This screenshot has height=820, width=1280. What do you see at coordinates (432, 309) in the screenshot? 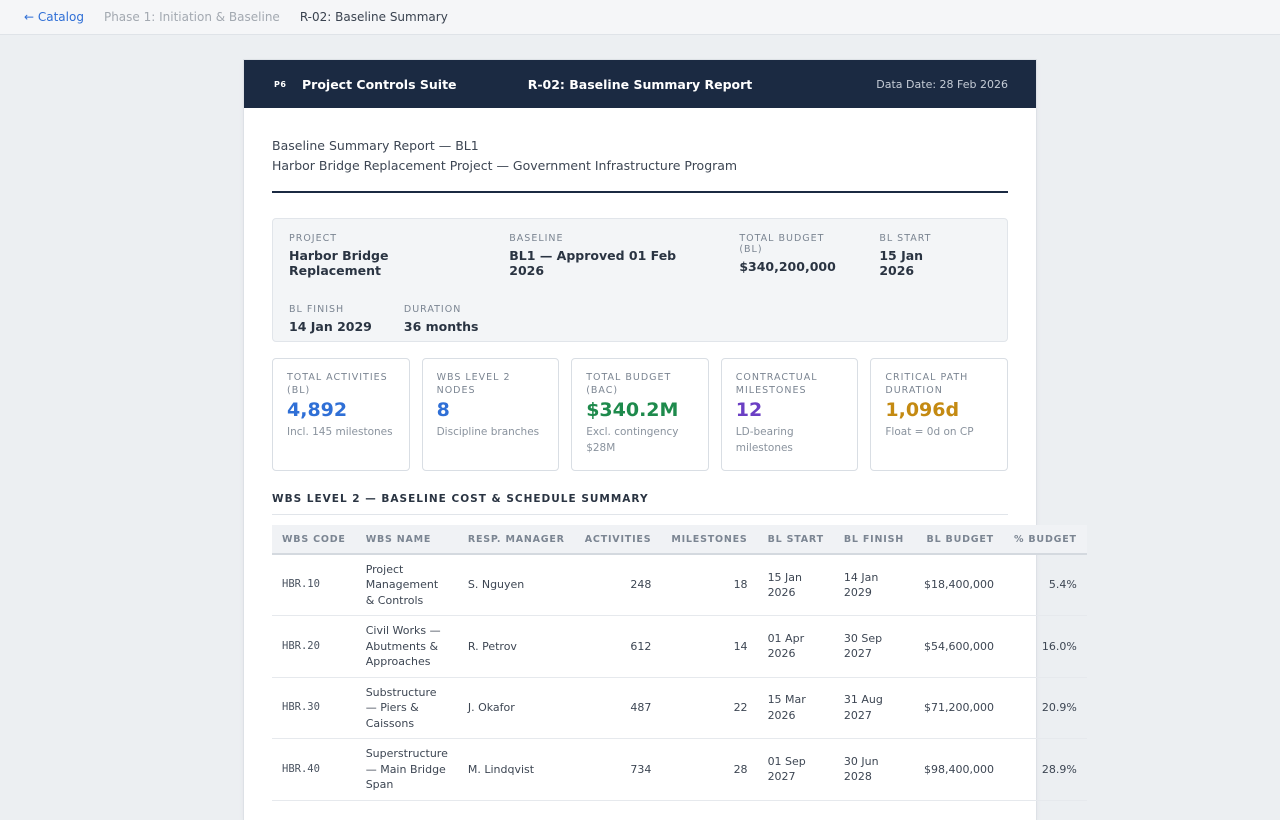
I see `meta-duration-label: DURATION` at bounding box center [432, 309].